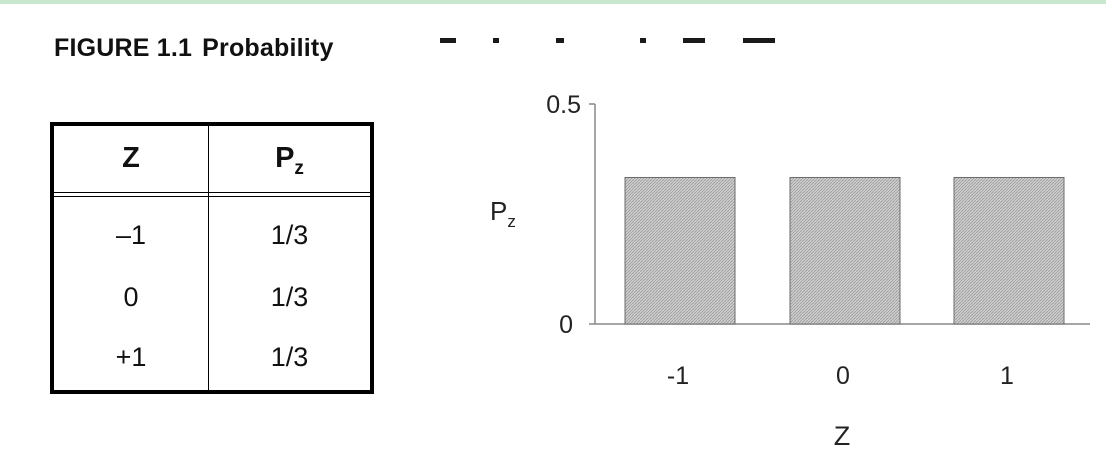  What do you see at coordinates (289, 297) in the screenshot?
I see `table-row-2-p: 1/3` at bounding box center [289, 297].